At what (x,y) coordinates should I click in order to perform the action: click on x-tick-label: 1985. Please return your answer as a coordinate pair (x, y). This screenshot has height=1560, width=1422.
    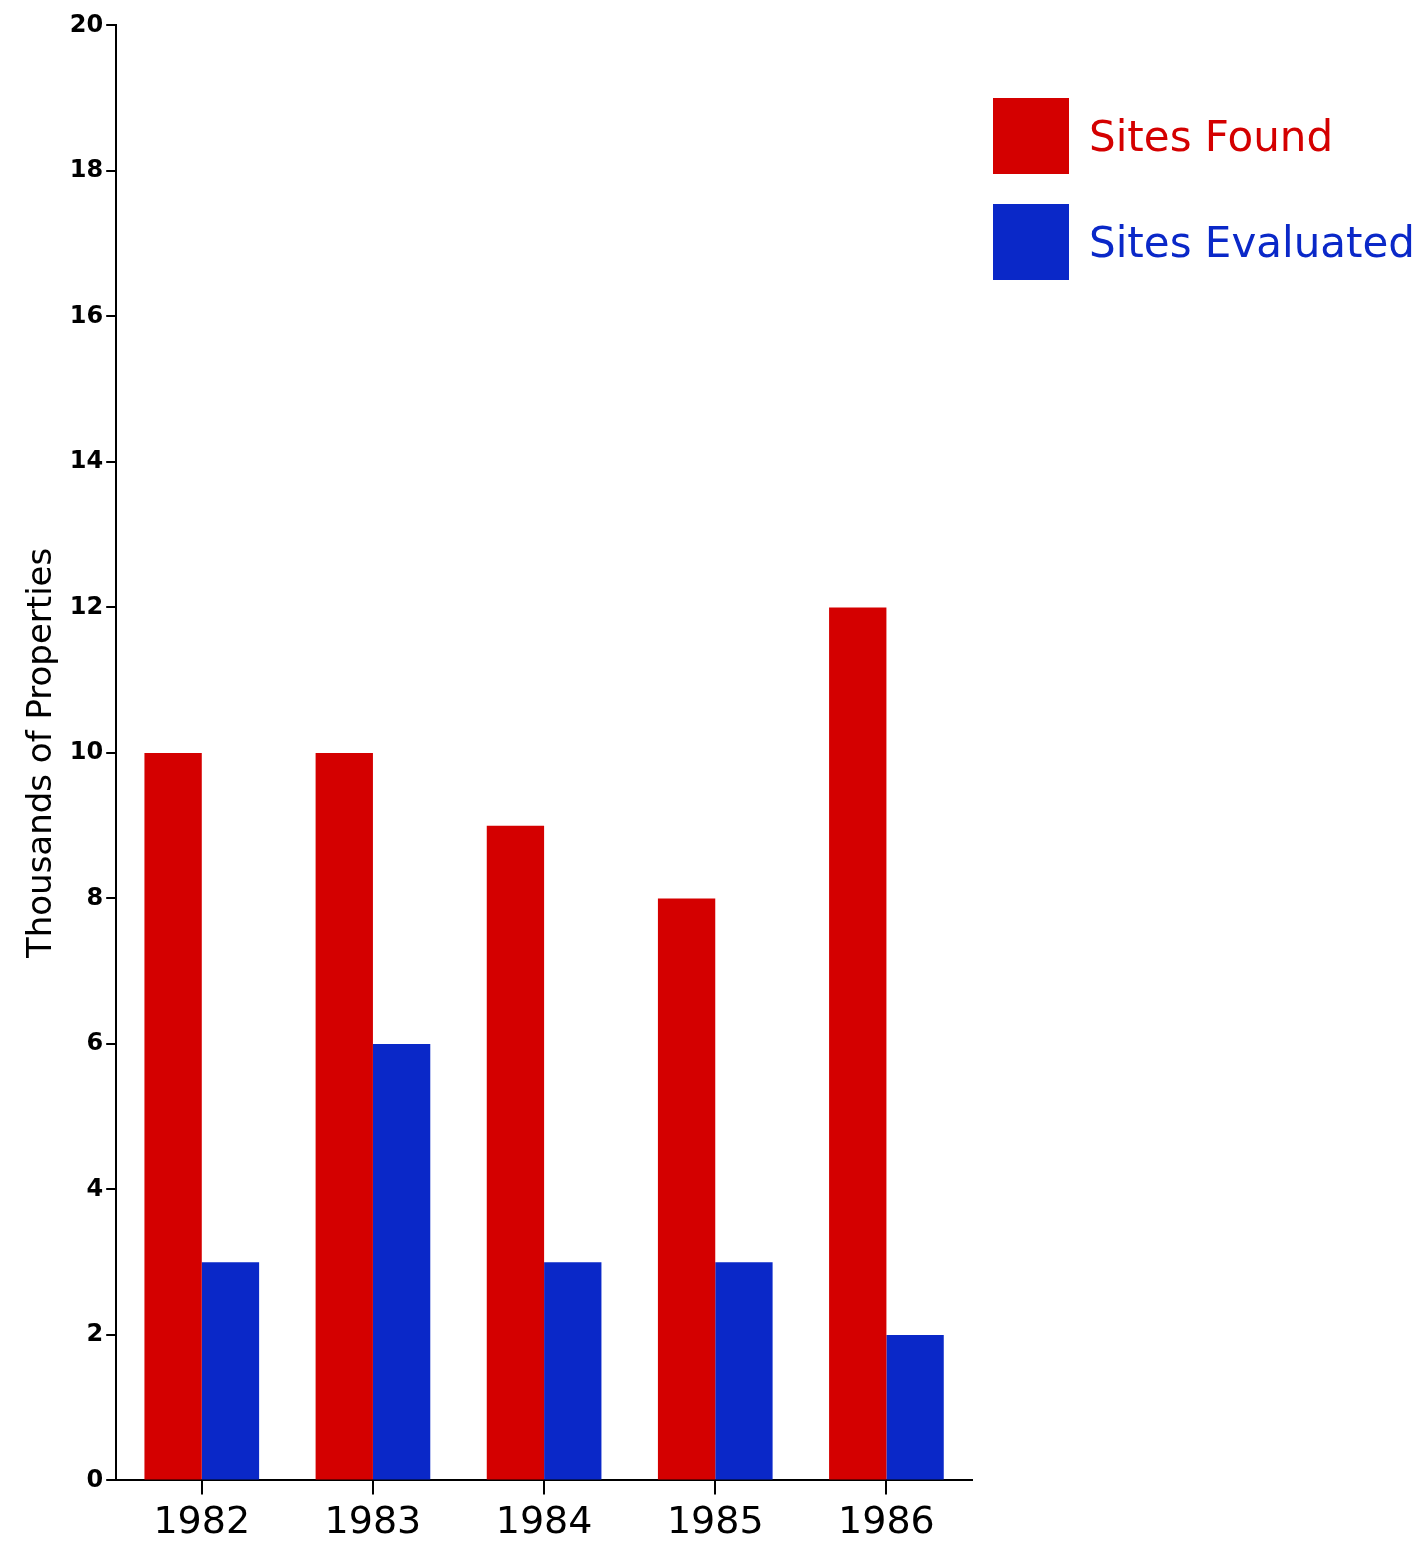
    Looking at the image, I should click on (715, 1520).